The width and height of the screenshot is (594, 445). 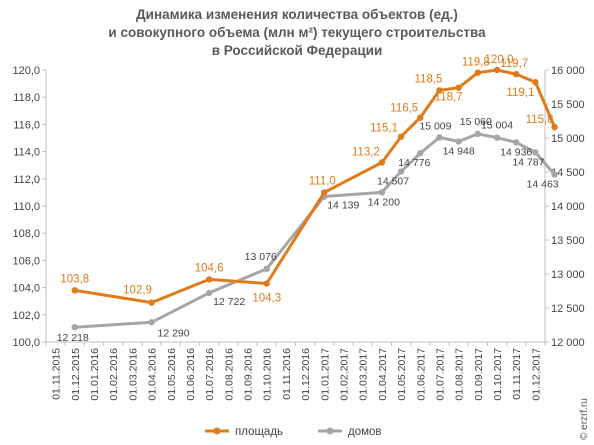 What do you see at coordinates (26, 316) in the screenshot?
I see `left-axis-tick-label: 102,0` at bounding box center [26, 316].